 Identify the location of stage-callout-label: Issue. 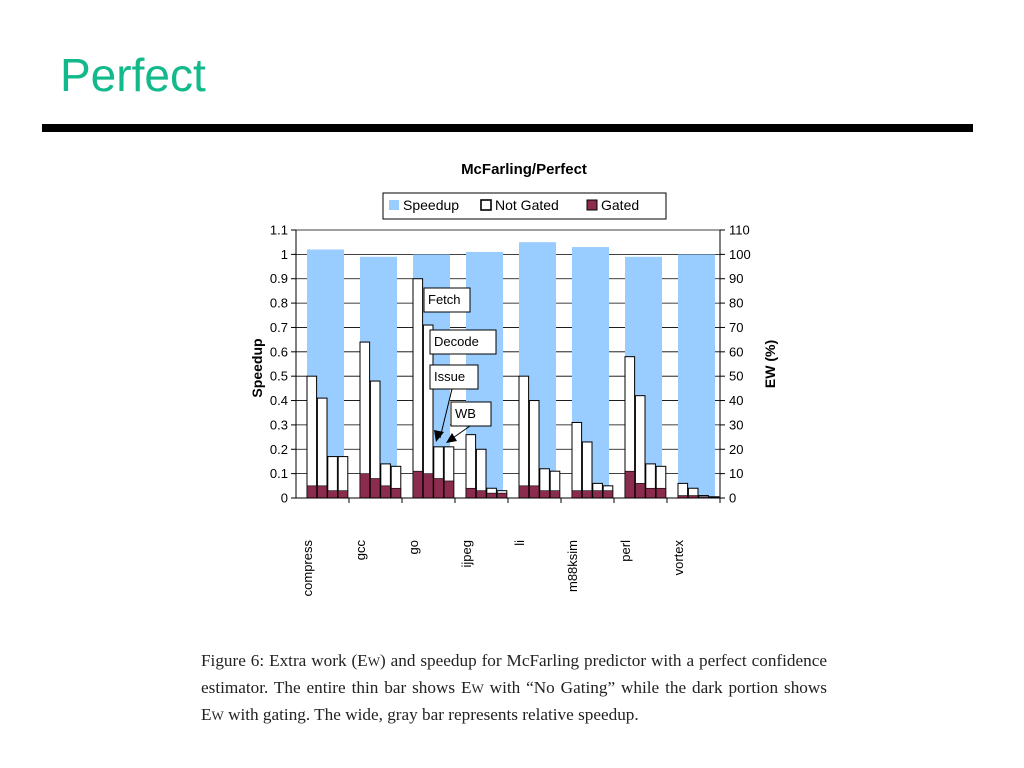
(449, 376).